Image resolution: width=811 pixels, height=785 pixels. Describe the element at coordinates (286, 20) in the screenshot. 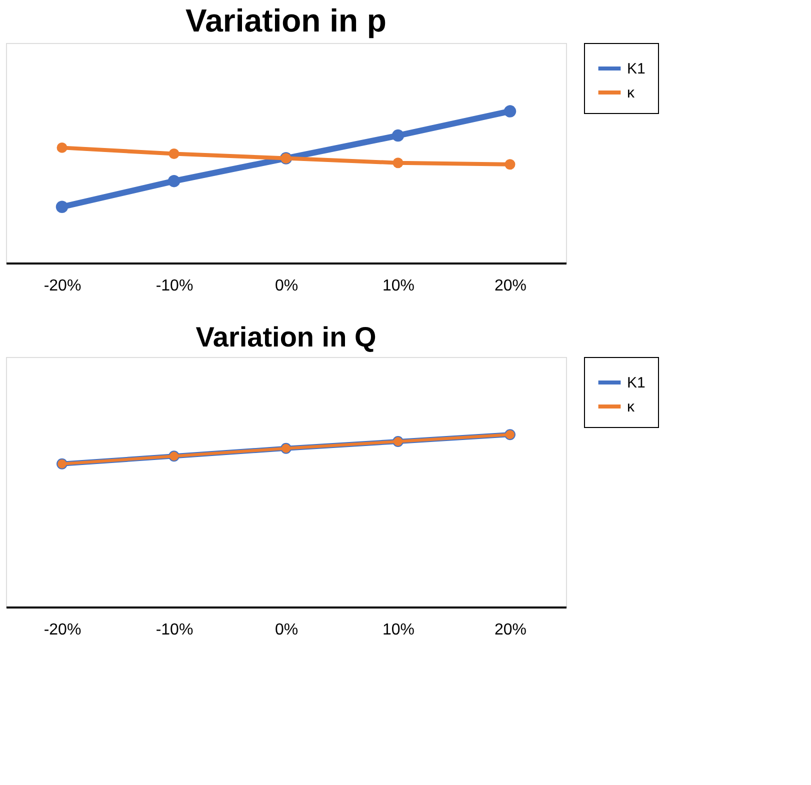

I see `chart-title: Variation in p` at that location.